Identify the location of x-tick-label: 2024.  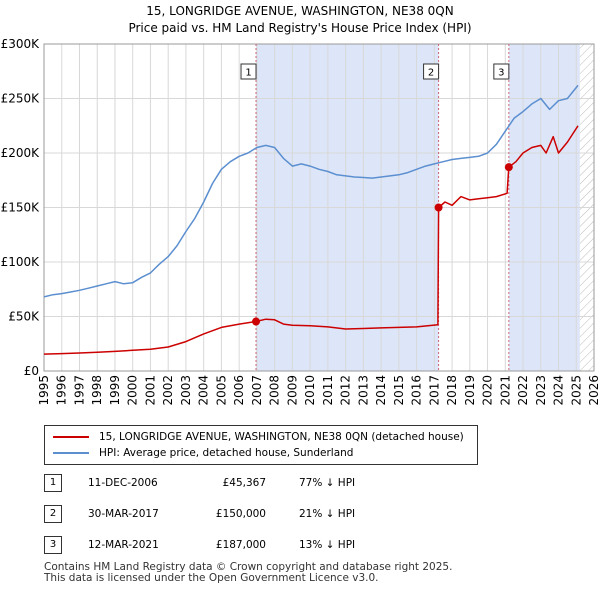
(559, 390).